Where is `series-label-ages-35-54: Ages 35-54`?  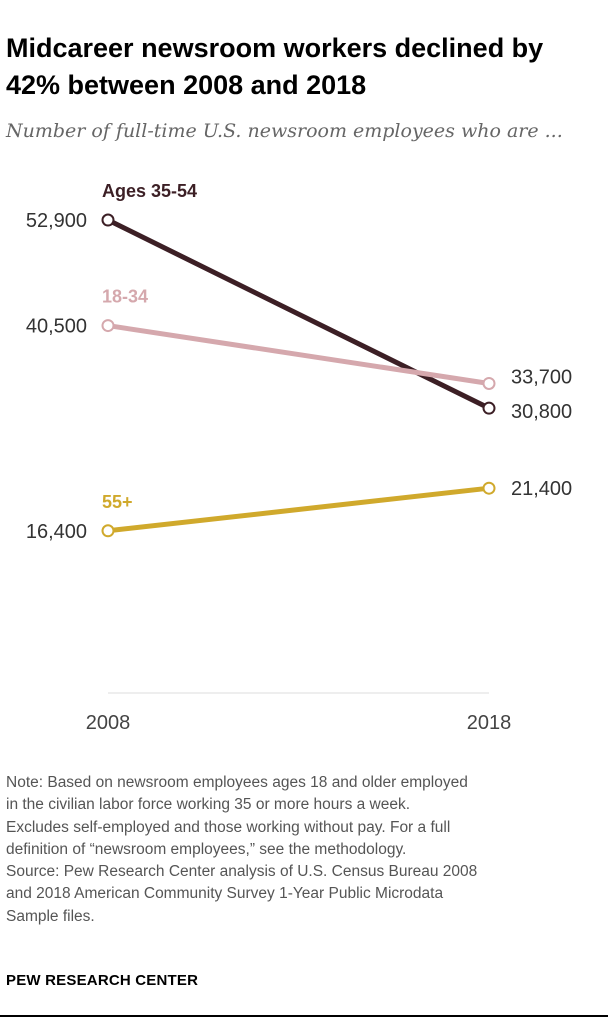
series-label-ages-35-54: Ages 35-54 is located at coordinates (149, 191).